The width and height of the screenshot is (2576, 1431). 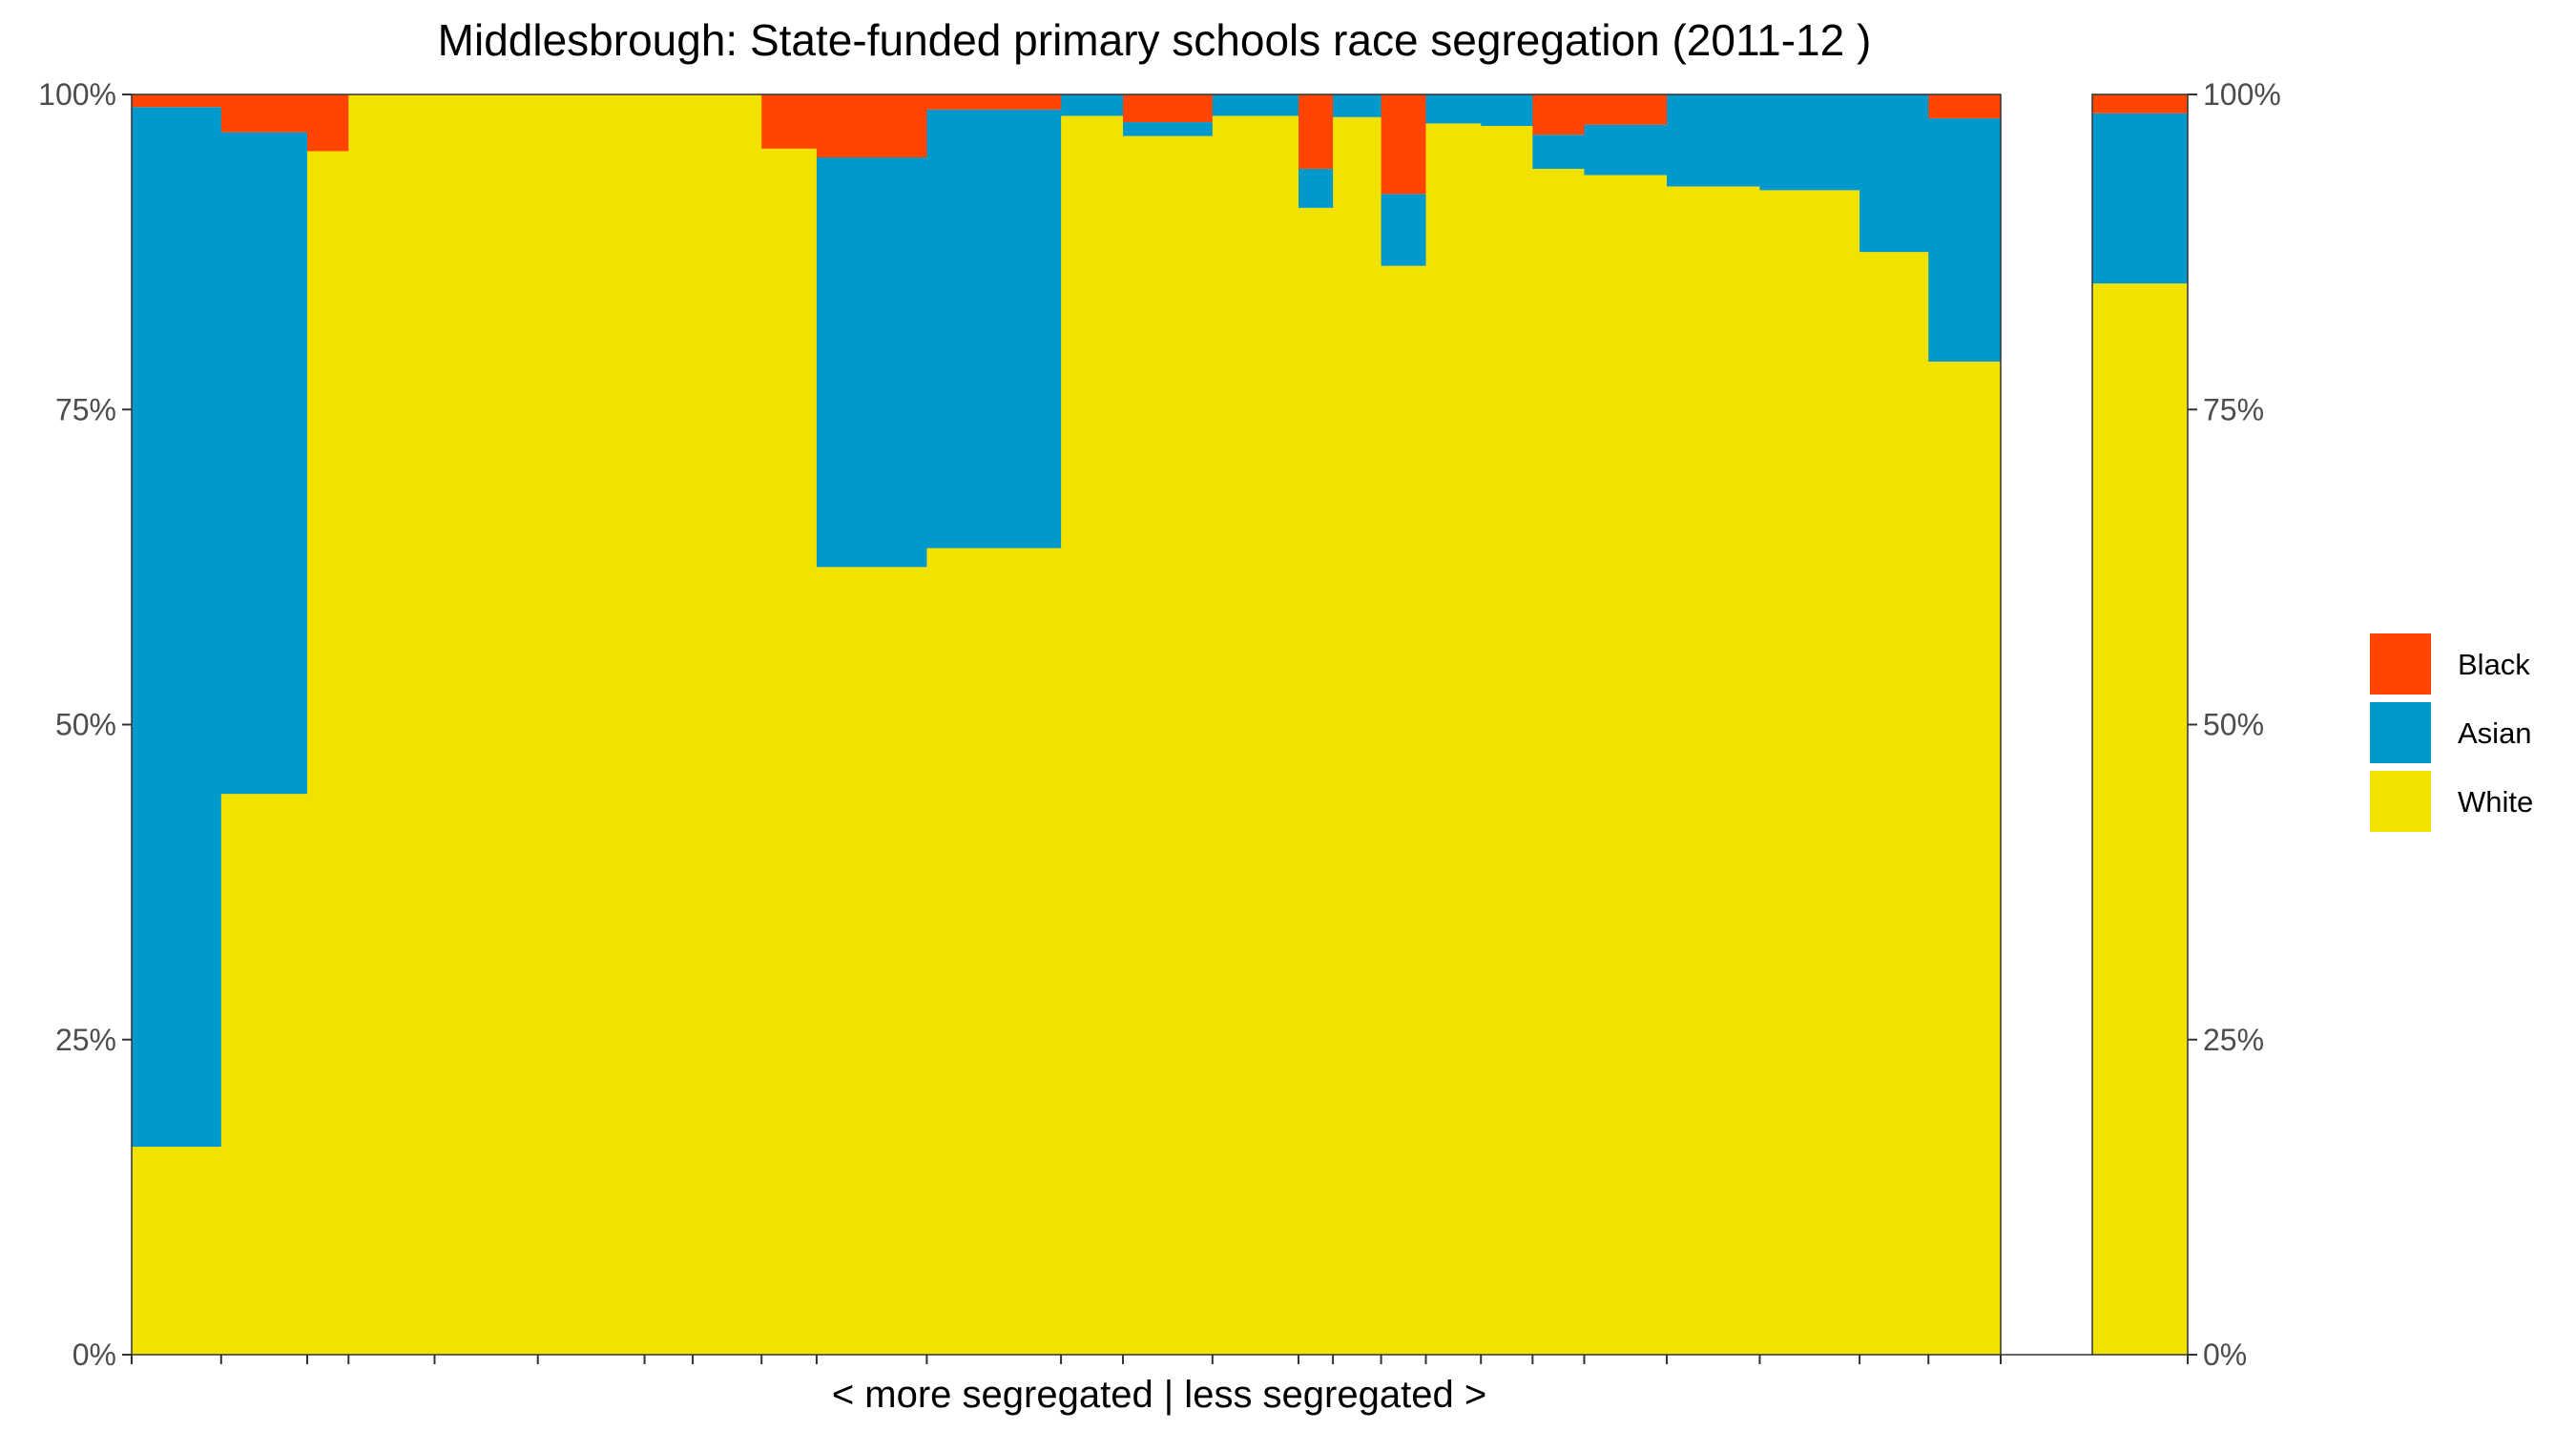 I want to click on legend: Black Asian White, so click(x=2451, y=732).